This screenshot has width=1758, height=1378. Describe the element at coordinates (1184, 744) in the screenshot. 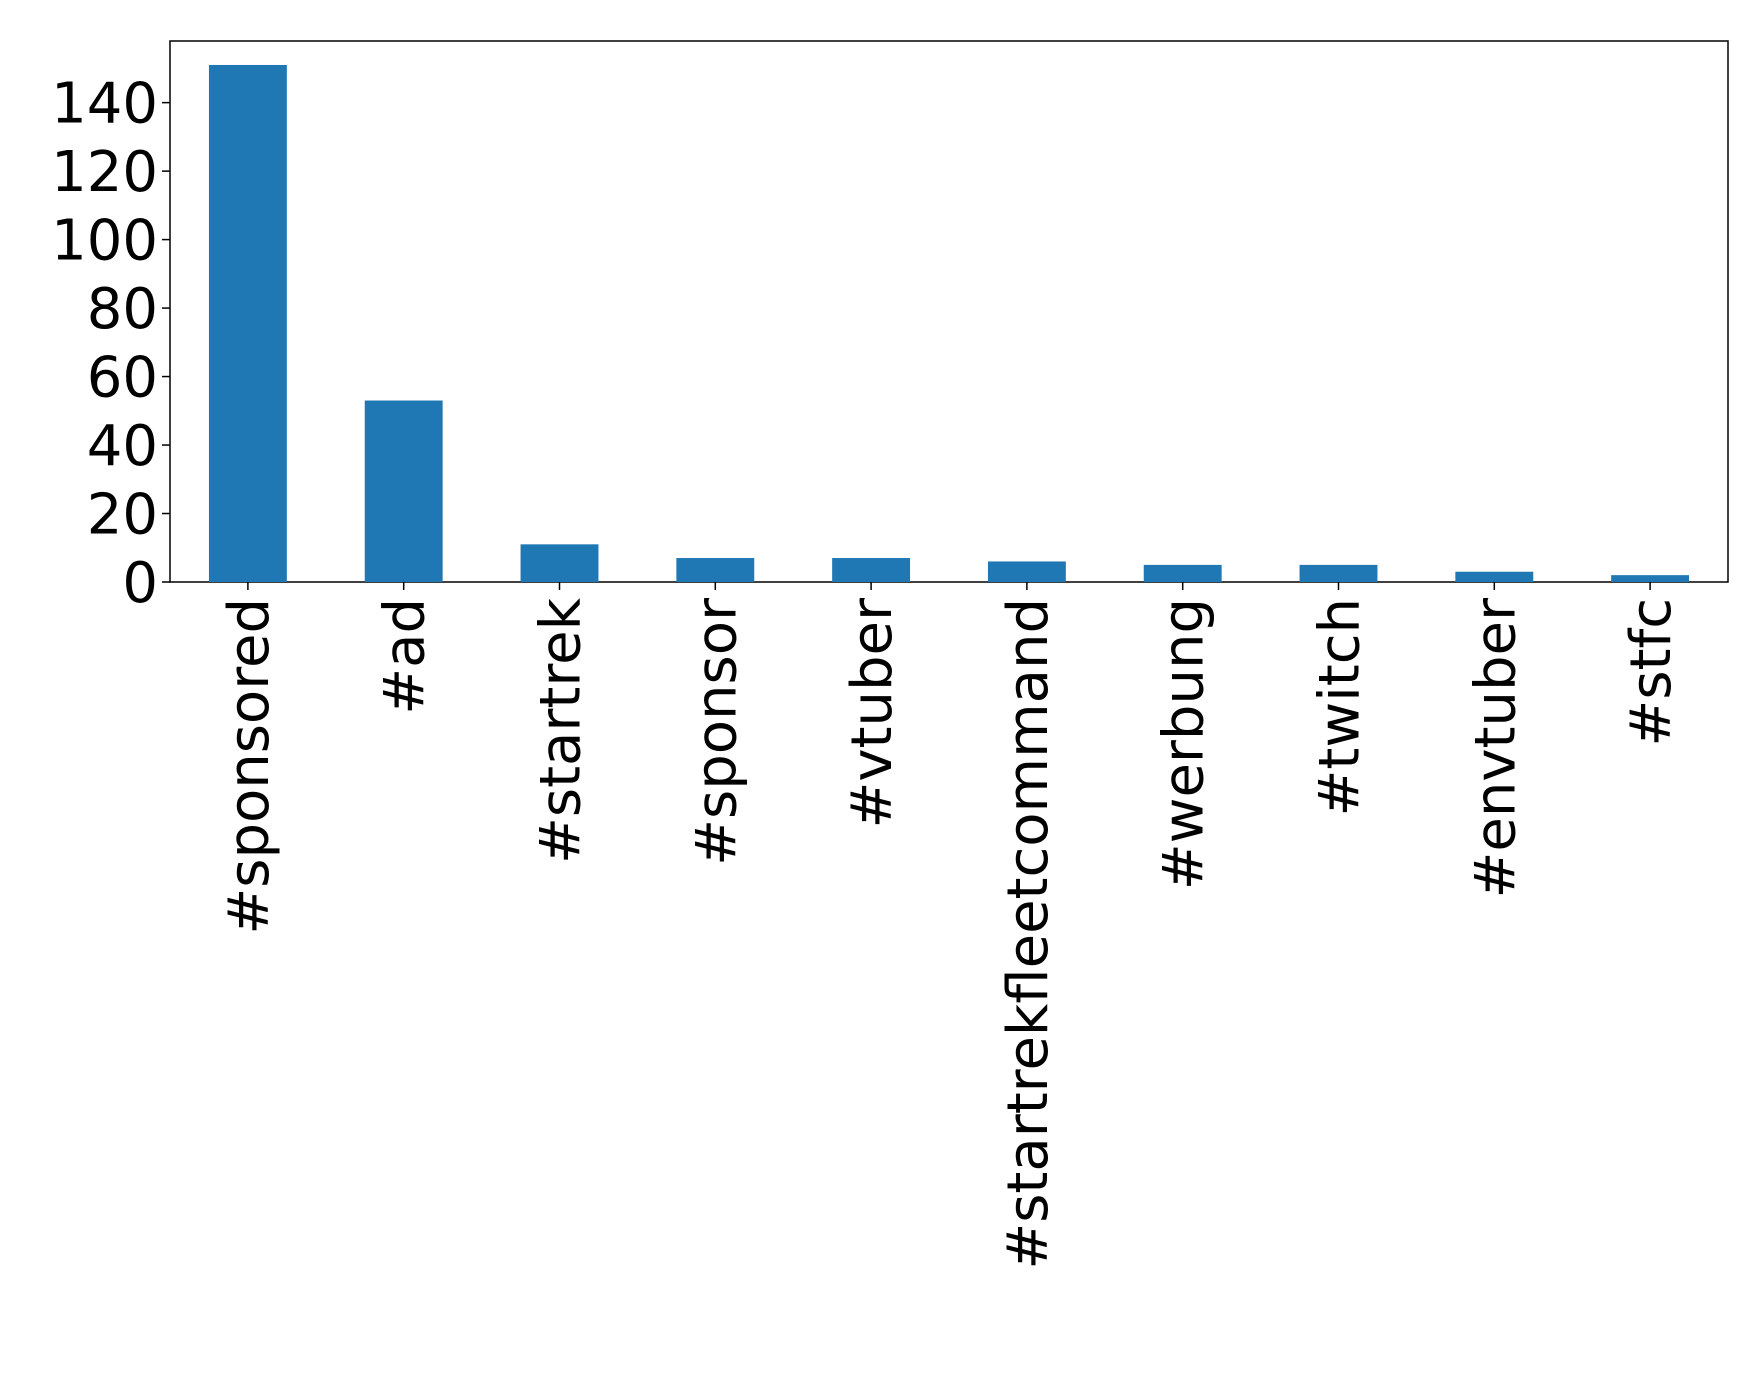

I see `x-tick-label: #werbung` at that location.